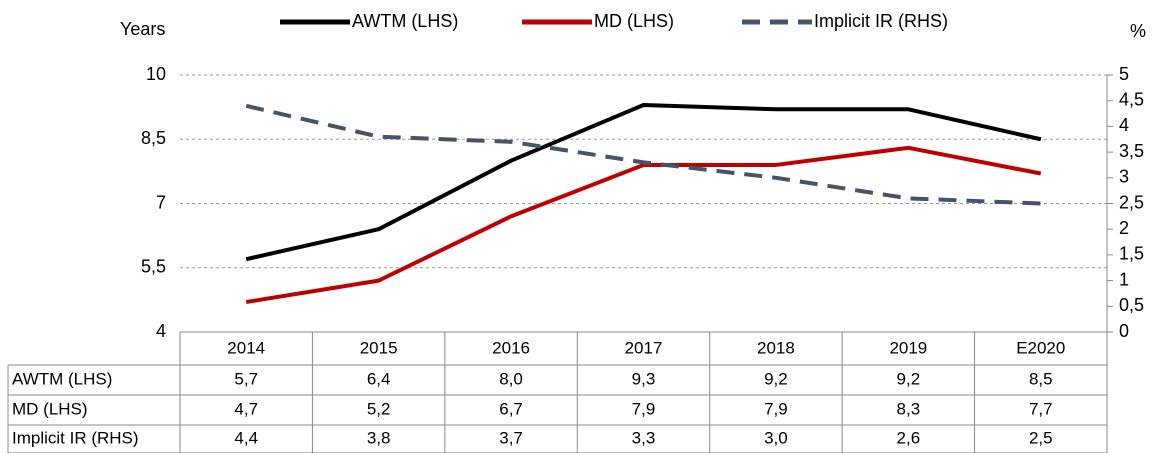 The width and height of the screenshot is (1160, 453). I want to click on y-axis-label: Years, so click(142, 29).